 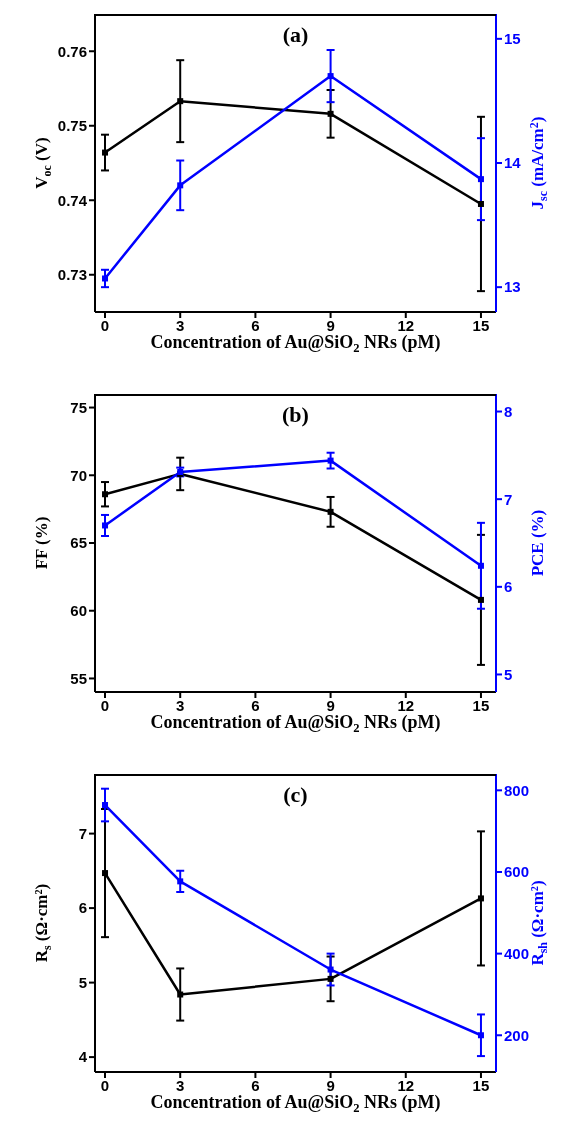 What do you see at coordinates (513, 163) in the screenshot?
I see `y2-tick-label: 14` at bounding box center [513, 163].